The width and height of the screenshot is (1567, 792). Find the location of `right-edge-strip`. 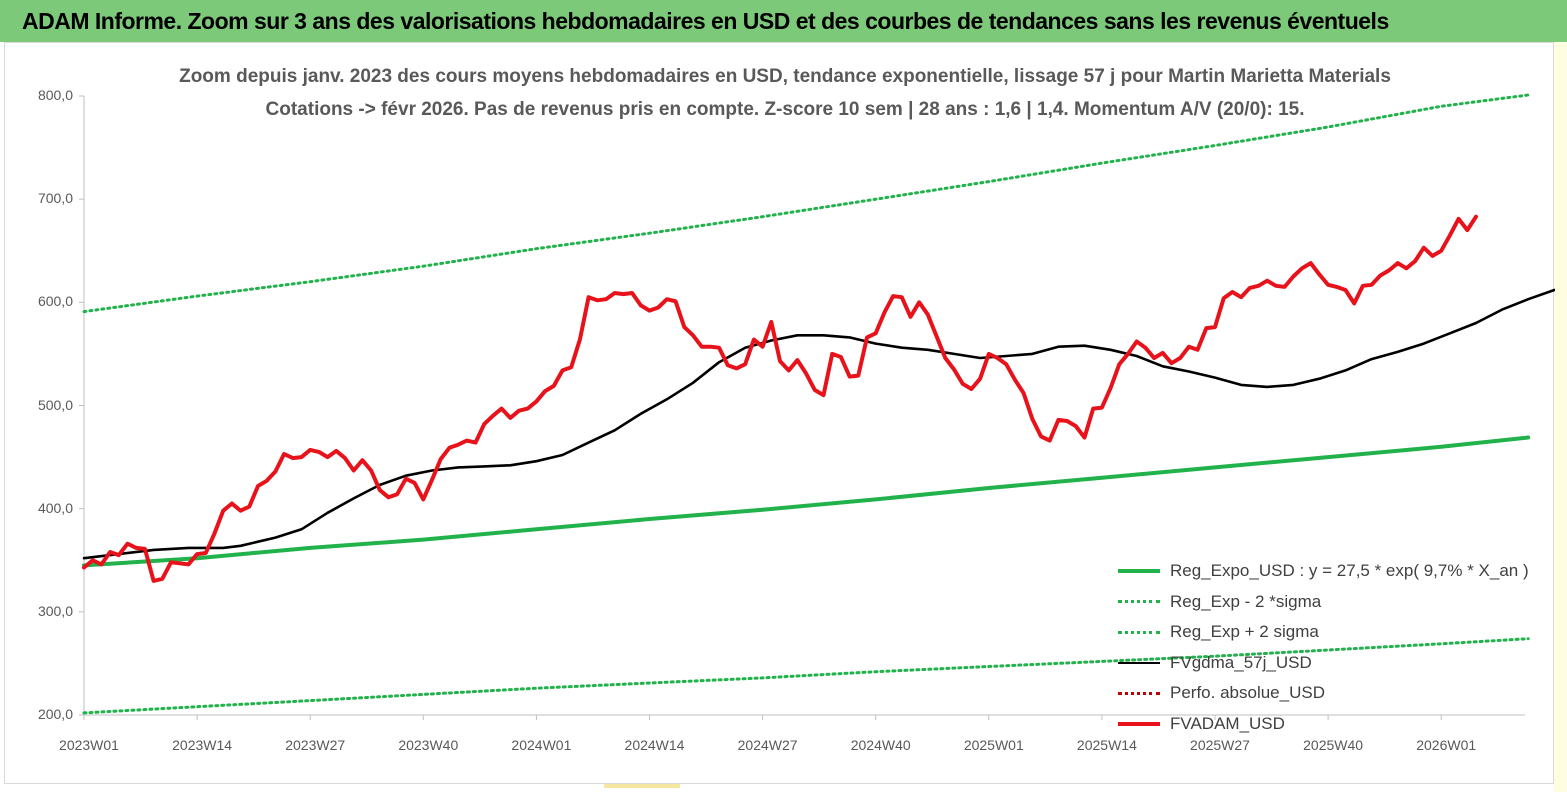

right-edge-strip is located at coordinates (1560, 417).